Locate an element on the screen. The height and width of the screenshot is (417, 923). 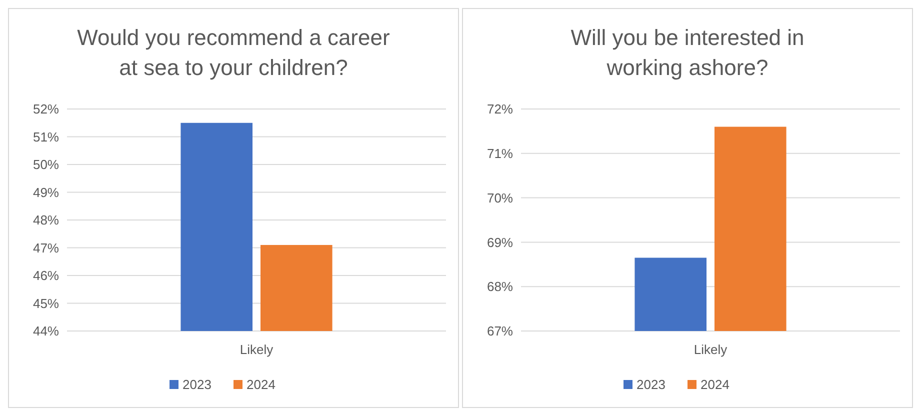
chart-title: Would you recommend a career at sea to your children? is located at coordinates (233, 52).